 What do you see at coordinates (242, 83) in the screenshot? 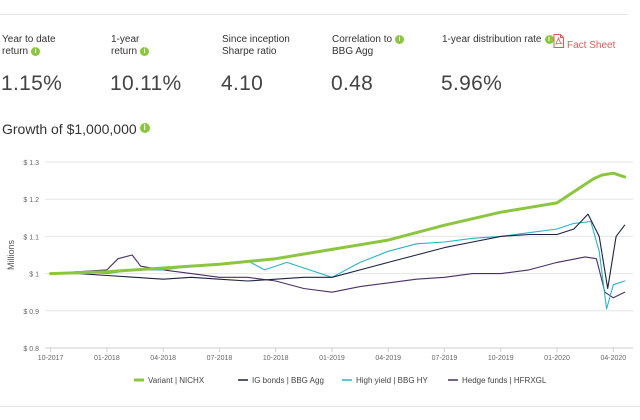
I see `stat-value: 4.10` at bounding box center [242, 83].